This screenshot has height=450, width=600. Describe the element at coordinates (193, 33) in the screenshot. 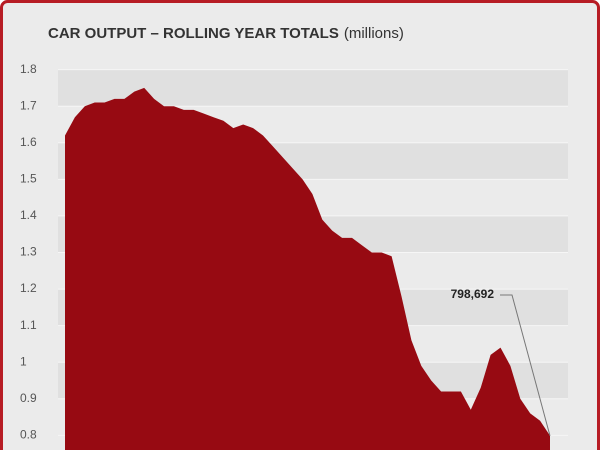

I see `title: CAR OUTPUT – ROLLING YEAR TOTALS` at that location.